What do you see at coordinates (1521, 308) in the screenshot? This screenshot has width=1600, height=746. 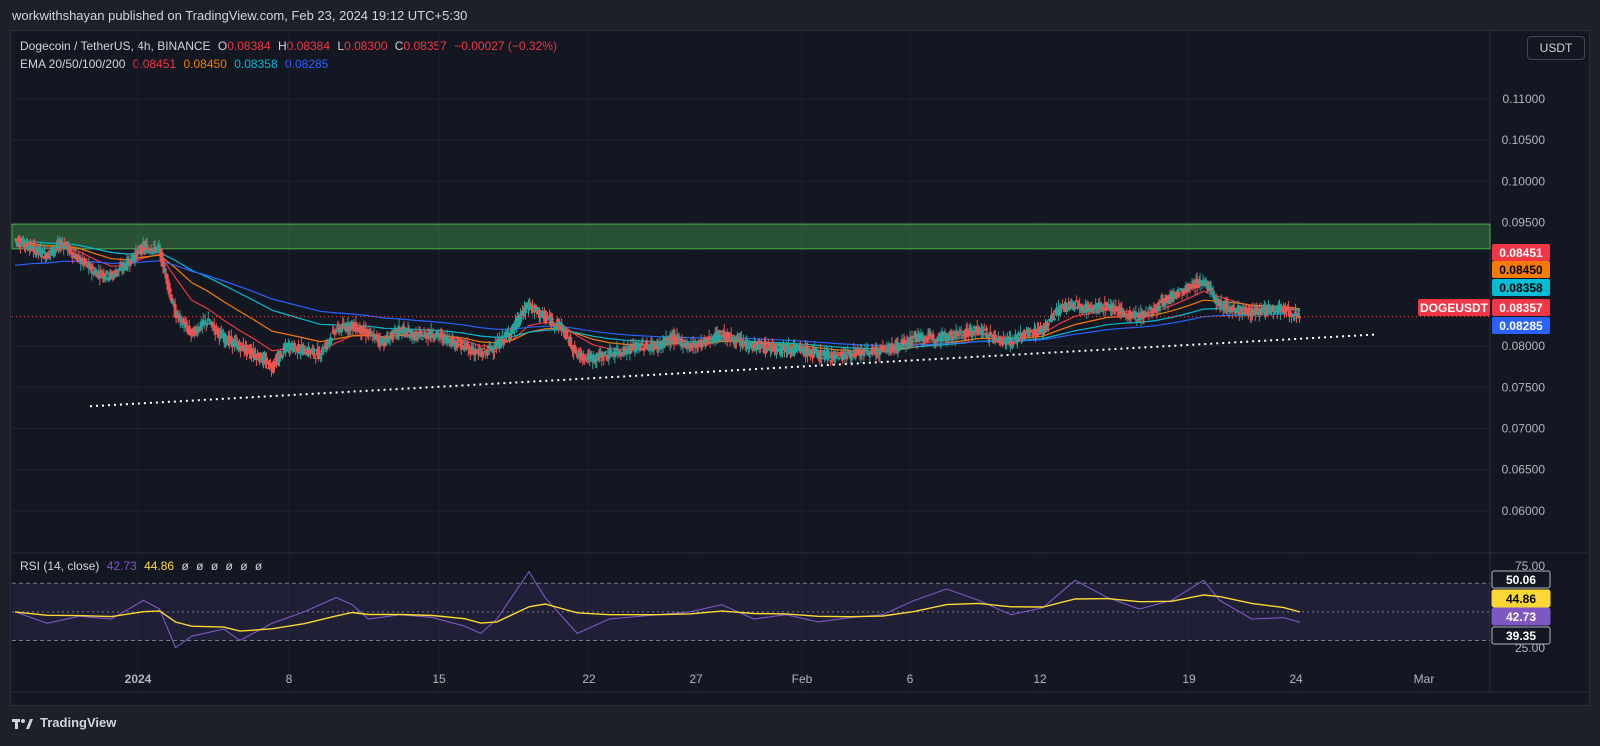 I see `price-tag-label: 0.08357` at bounding box center [1521, 308].